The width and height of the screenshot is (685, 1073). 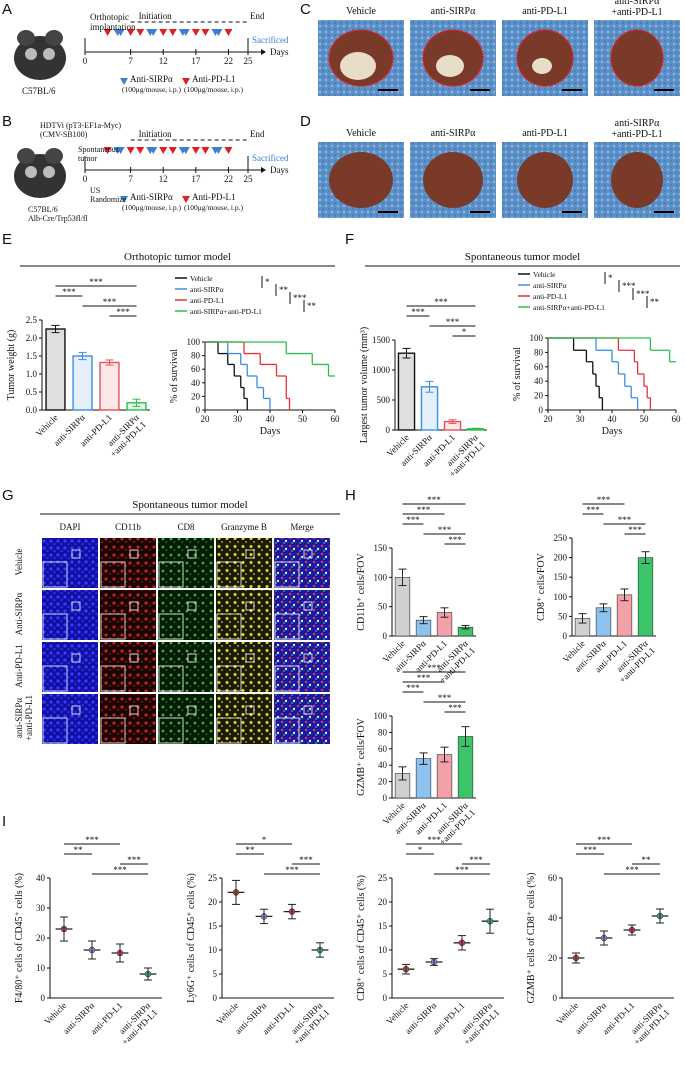 I want to click on strain-label: C57BL/6 Alb-Cre/Trp53fl/fl, so click(x=58, y=214).